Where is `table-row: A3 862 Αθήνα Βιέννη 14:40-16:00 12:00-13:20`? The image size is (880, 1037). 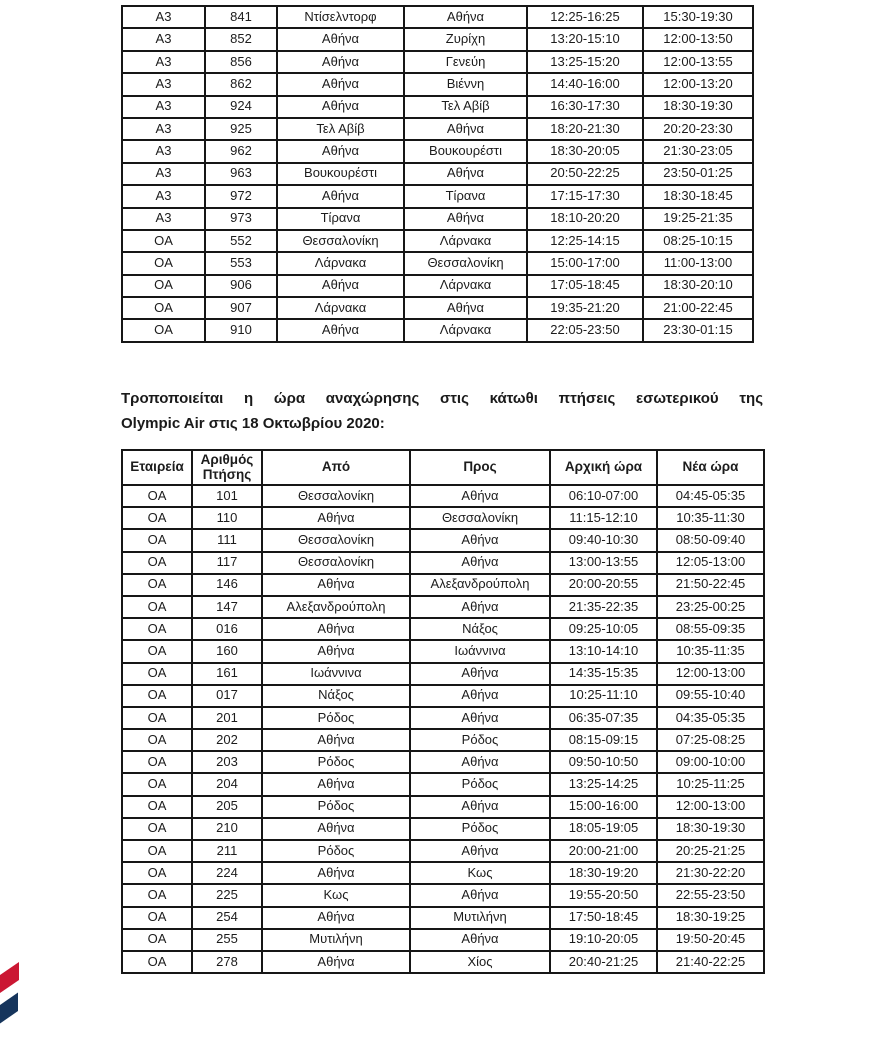 table-row: A3 862 Αθήνα Βιέννη 14:40-16:00 12:00-13:20 is located at coordinates (437, 84).